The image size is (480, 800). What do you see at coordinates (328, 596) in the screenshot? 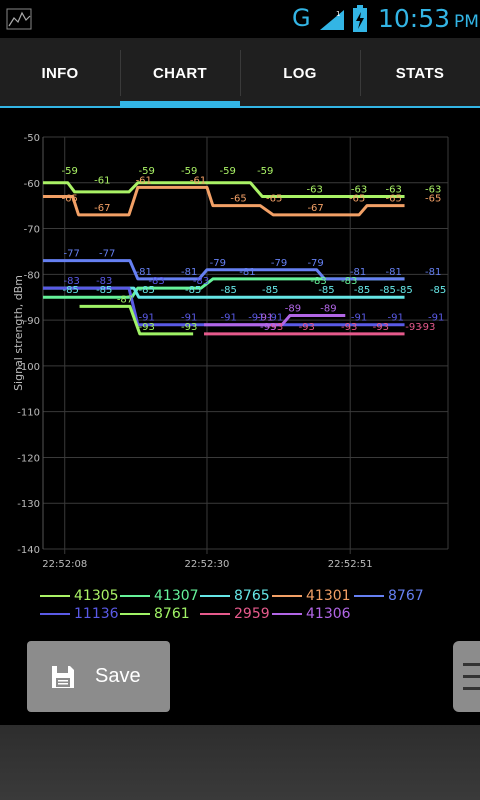
I see `legend-label: 41301` at bounding box center [328, 596].